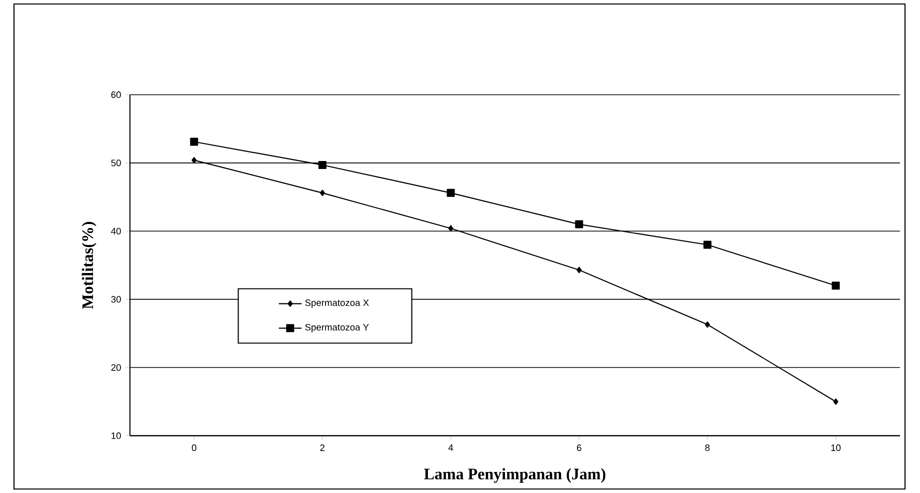 The height and width of the screenshot is (493, 920). I want to click on y-axis-title: Motilitas(%), so click(89, 265).